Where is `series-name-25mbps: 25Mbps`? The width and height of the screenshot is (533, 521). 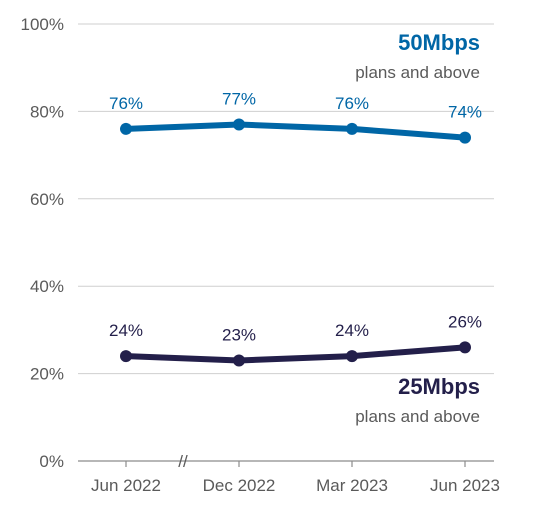 series-name-25mbps: 25Mbps is located at coordinates (439, 386).